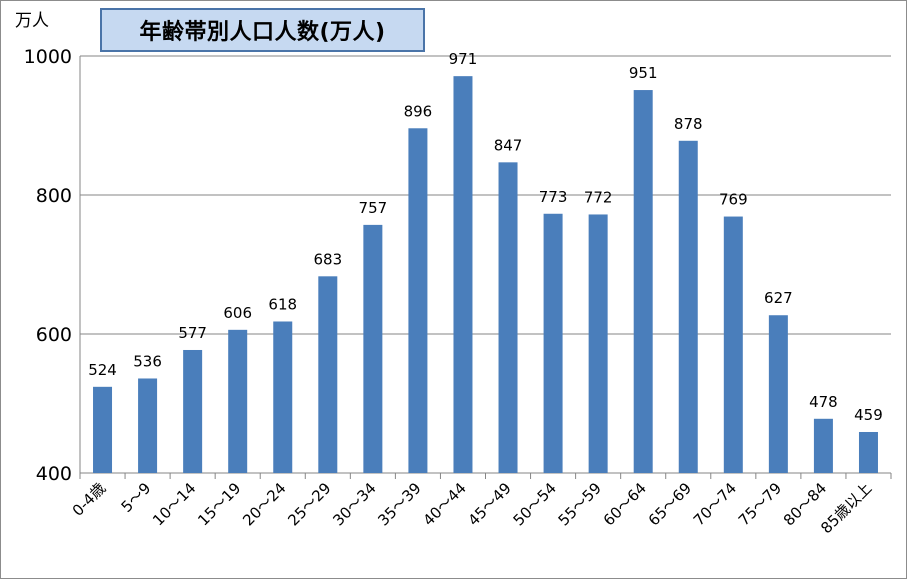  What do you see at coordinates (136, 497) in the screenshot?
I see `x-tick-label: 5～9` at bounding box center [136, 497].